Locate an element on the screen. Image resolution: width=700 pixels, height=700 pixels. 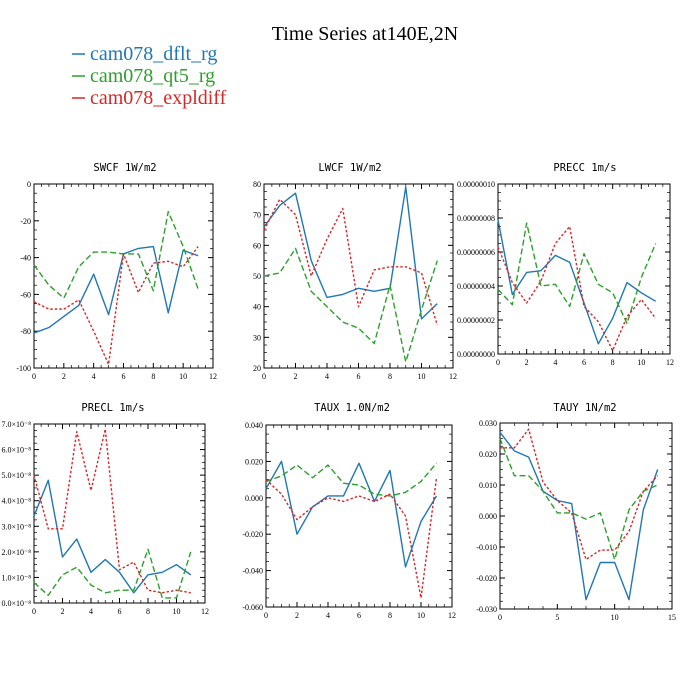
y-tick-label: 3.0×10⁻⁸ is located at coordinates (16, 526).